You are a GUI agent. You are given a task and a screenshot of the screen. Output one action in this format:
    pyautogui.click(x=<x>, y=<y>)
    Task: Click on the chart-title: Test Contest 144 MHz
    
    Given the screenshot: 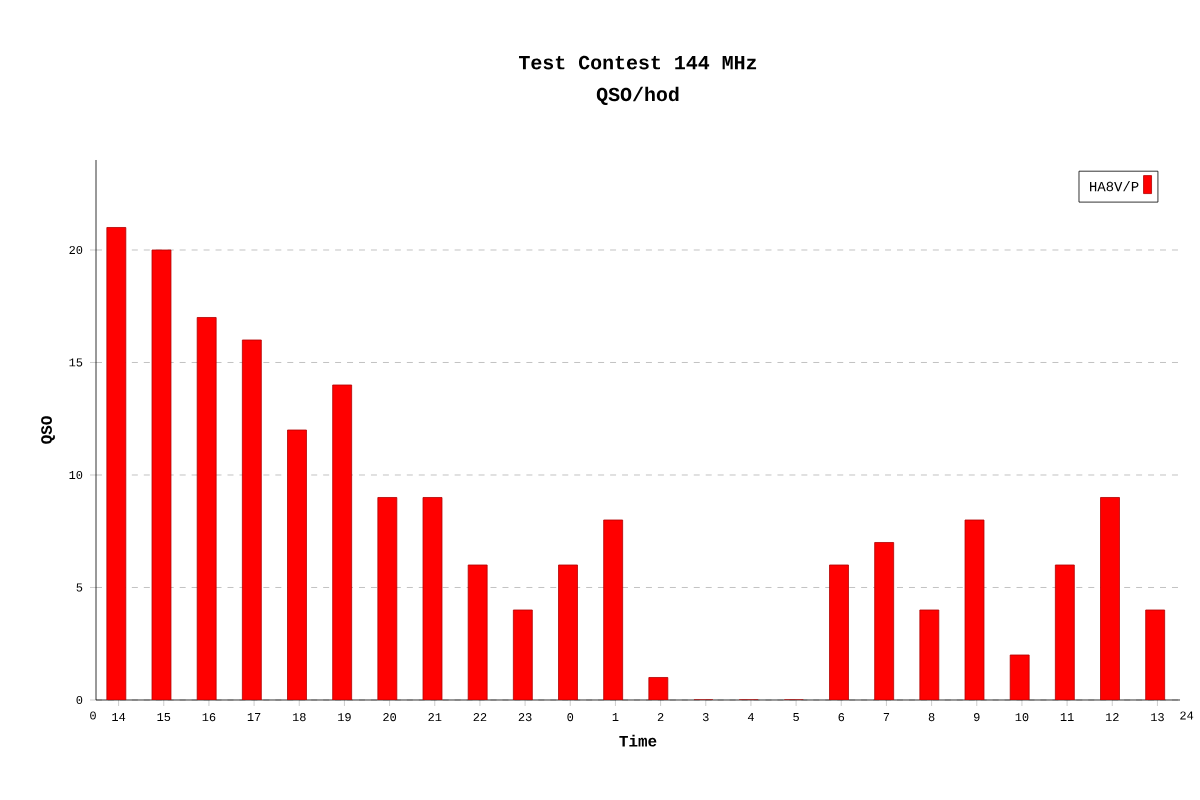 What is the action you would take?
    pyautogui.click(x=638, y=62)
    